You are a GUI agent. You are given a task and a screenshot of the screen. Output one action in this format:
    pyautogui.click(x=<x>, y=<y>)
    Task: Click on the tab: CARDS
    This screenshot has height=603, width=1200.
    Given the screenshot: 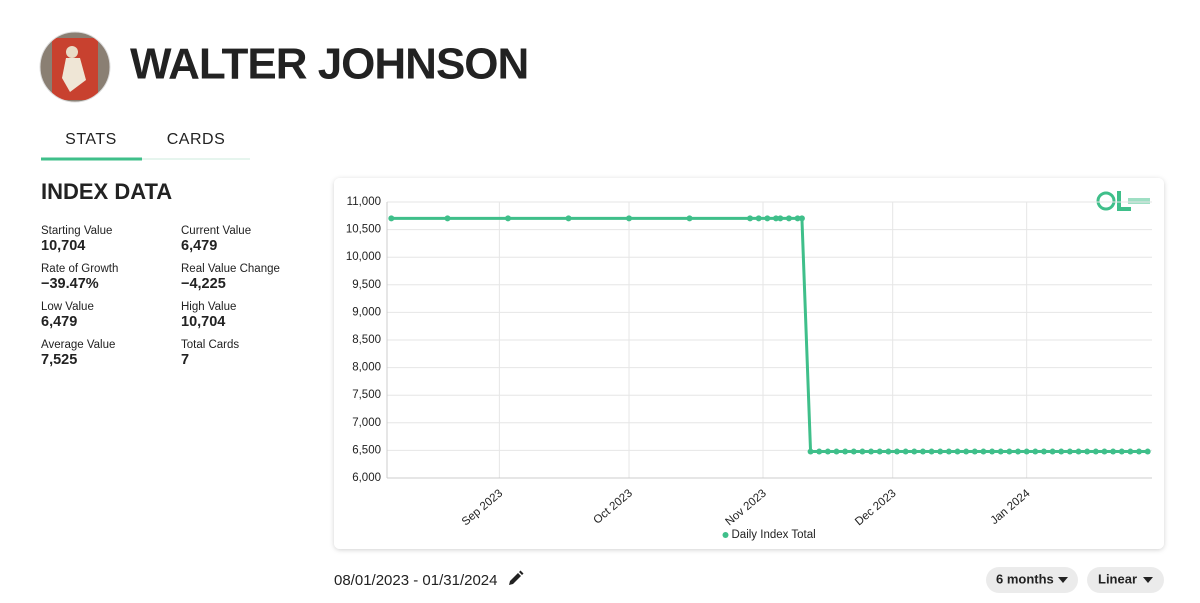 What is the action you would take?
    pyautogui.click(x=196, y=139)
    